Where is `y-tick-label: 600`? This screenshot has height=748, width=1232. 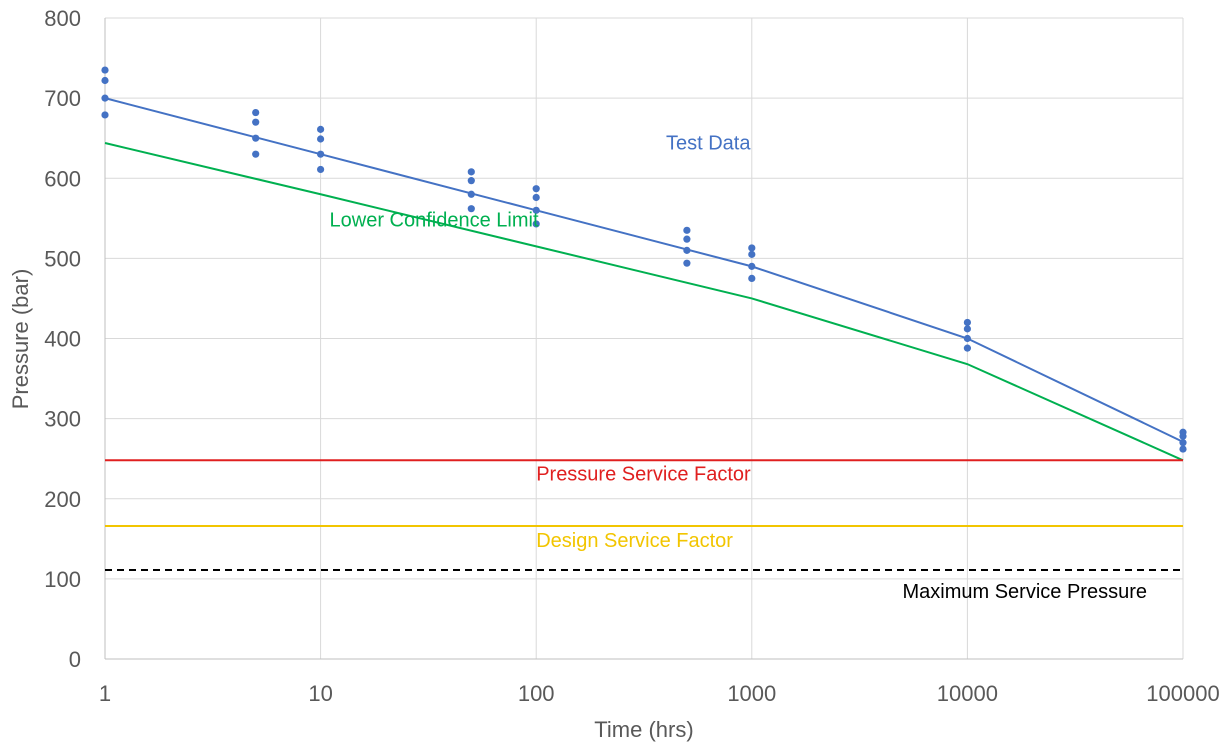
y-tick-label: 600 is located at coordinates (62, 178).